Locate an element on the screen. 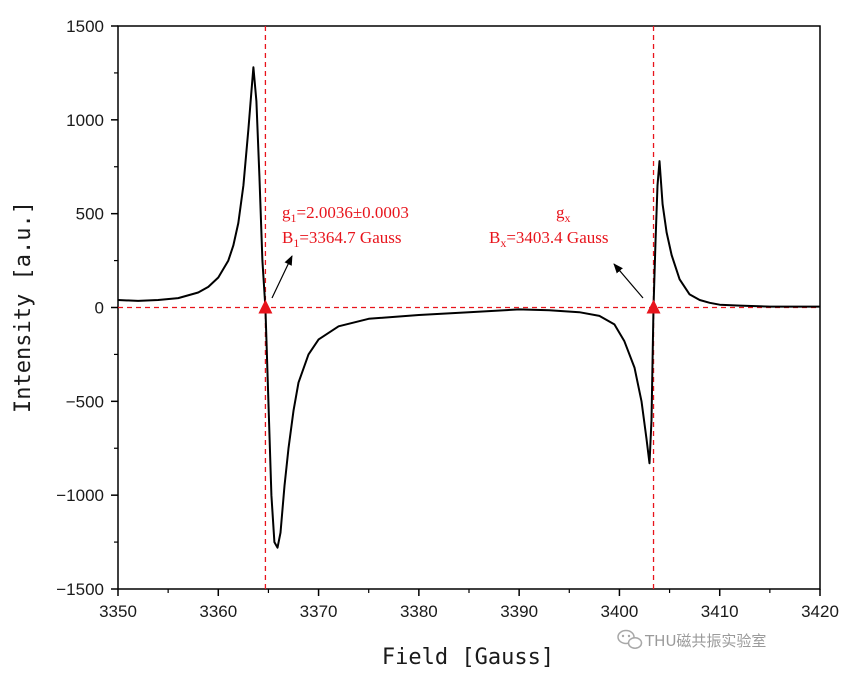  annotation-gx-arrow is located at coordinates (628, 281).